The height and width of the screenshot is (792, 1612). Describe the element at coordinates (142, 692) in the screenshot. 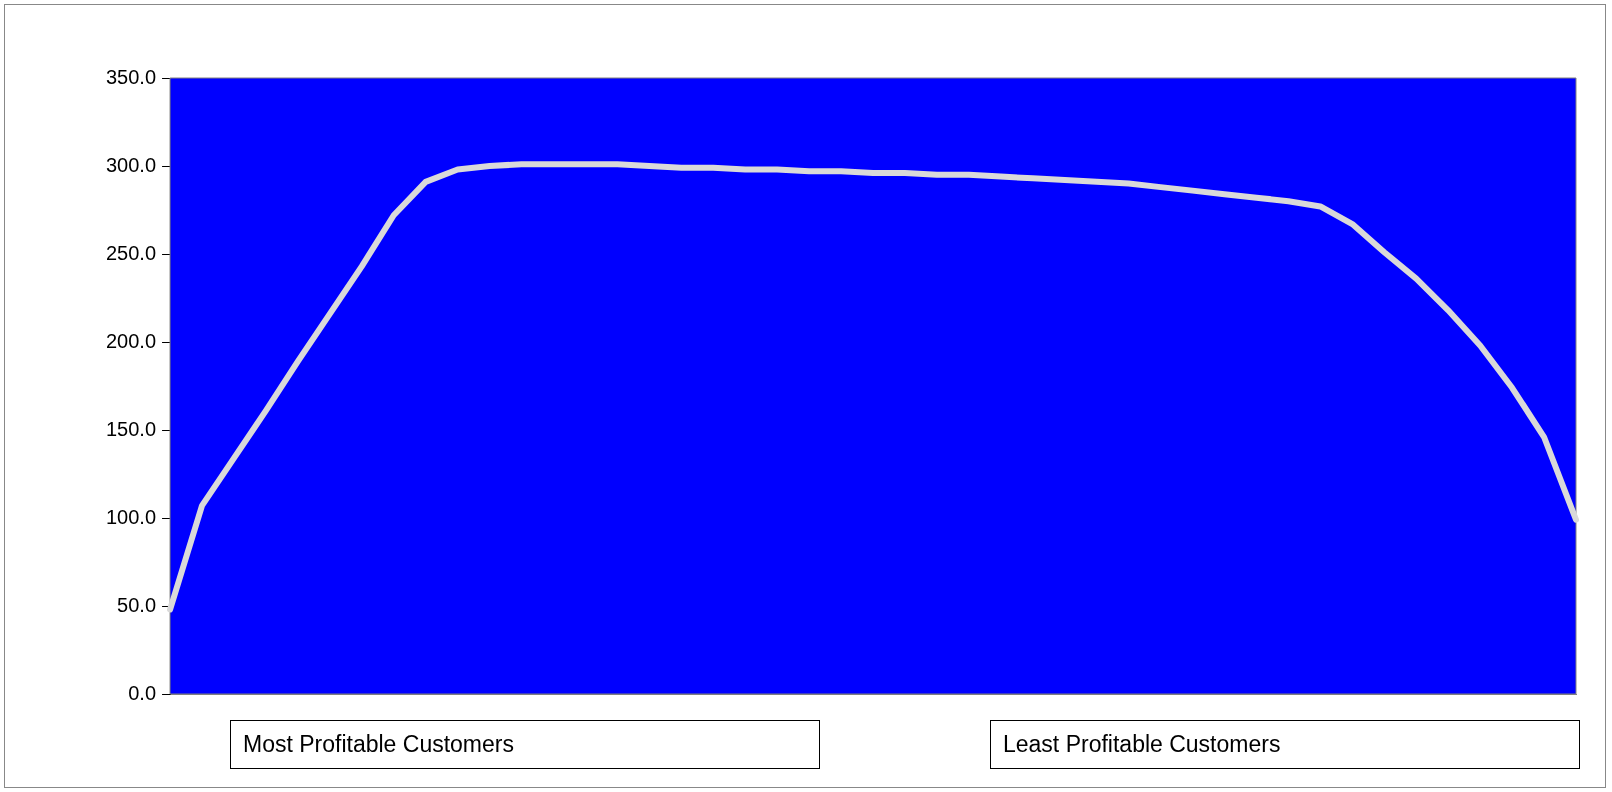

I see `y-tick-label: 0.0` at that location.